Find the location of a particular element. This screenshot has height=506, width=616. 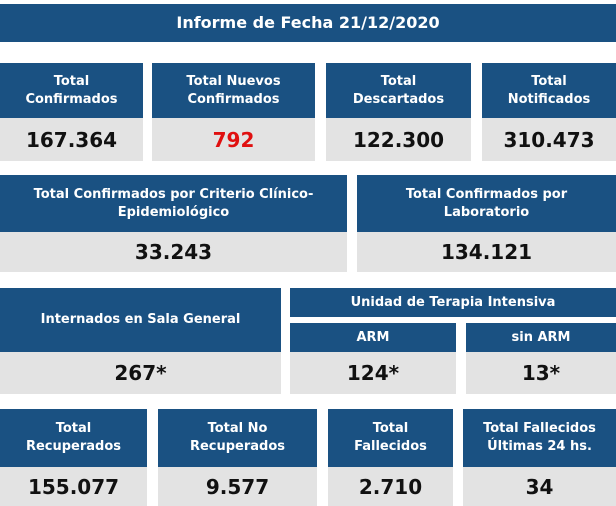

total-notificados-value: 310.473 is located at coordinates (549, 139).